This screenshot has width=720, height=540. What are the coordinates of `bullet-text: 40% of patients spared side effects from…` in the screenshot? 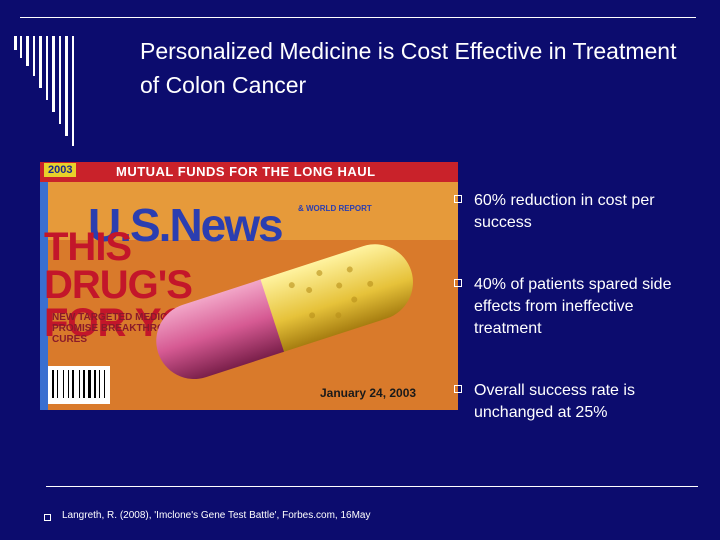 It's located at (573, 306).